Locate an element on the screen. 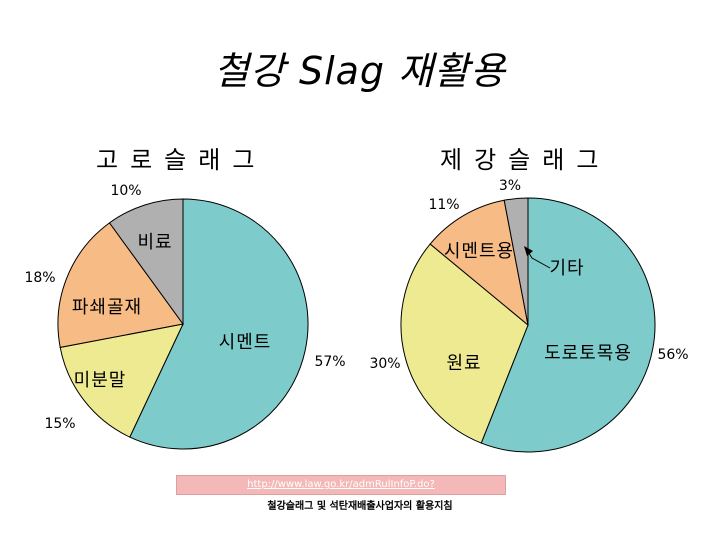 This screenshot has width=720, height=540. chart-title-steelmaking-slag: 제강슬래그 is located at coordinates (525, 160).